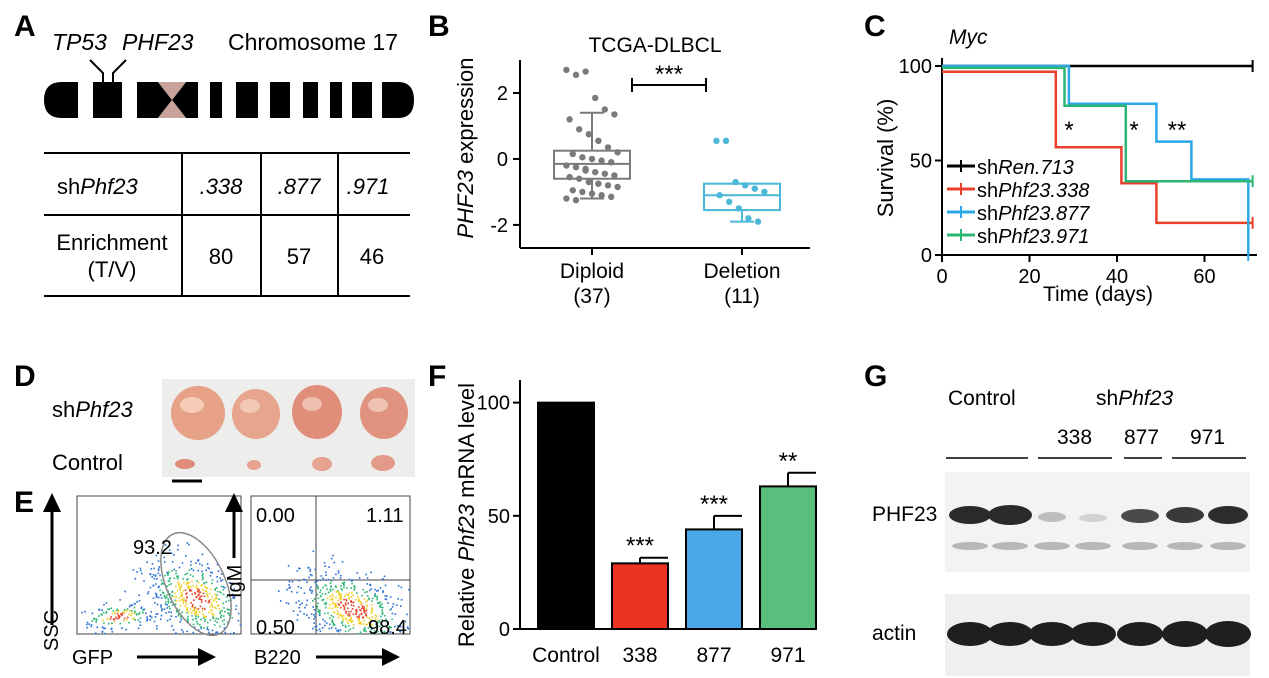 The height and width of the screenshot is (678, 1269). What do you see at coordinates (368, 186) in the screenshot?
I see `table-cell-hairpin: .971` at bounding box center [368, 186].